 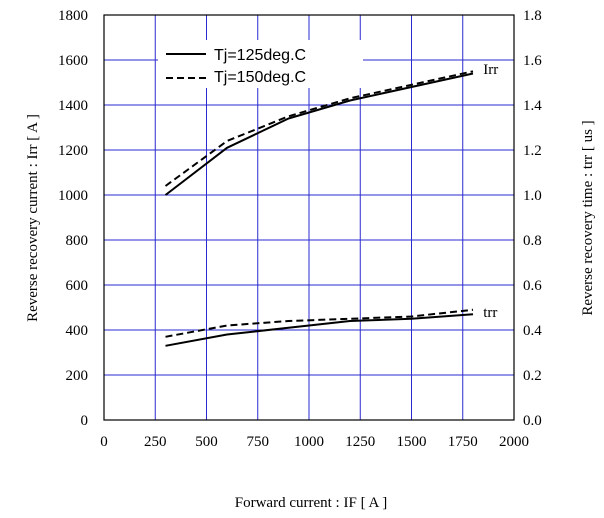 What do you see at coordinates (77, 331) in the screenshot?
I see `y-left-tick-label: 400` at bounding box center [77, 331].